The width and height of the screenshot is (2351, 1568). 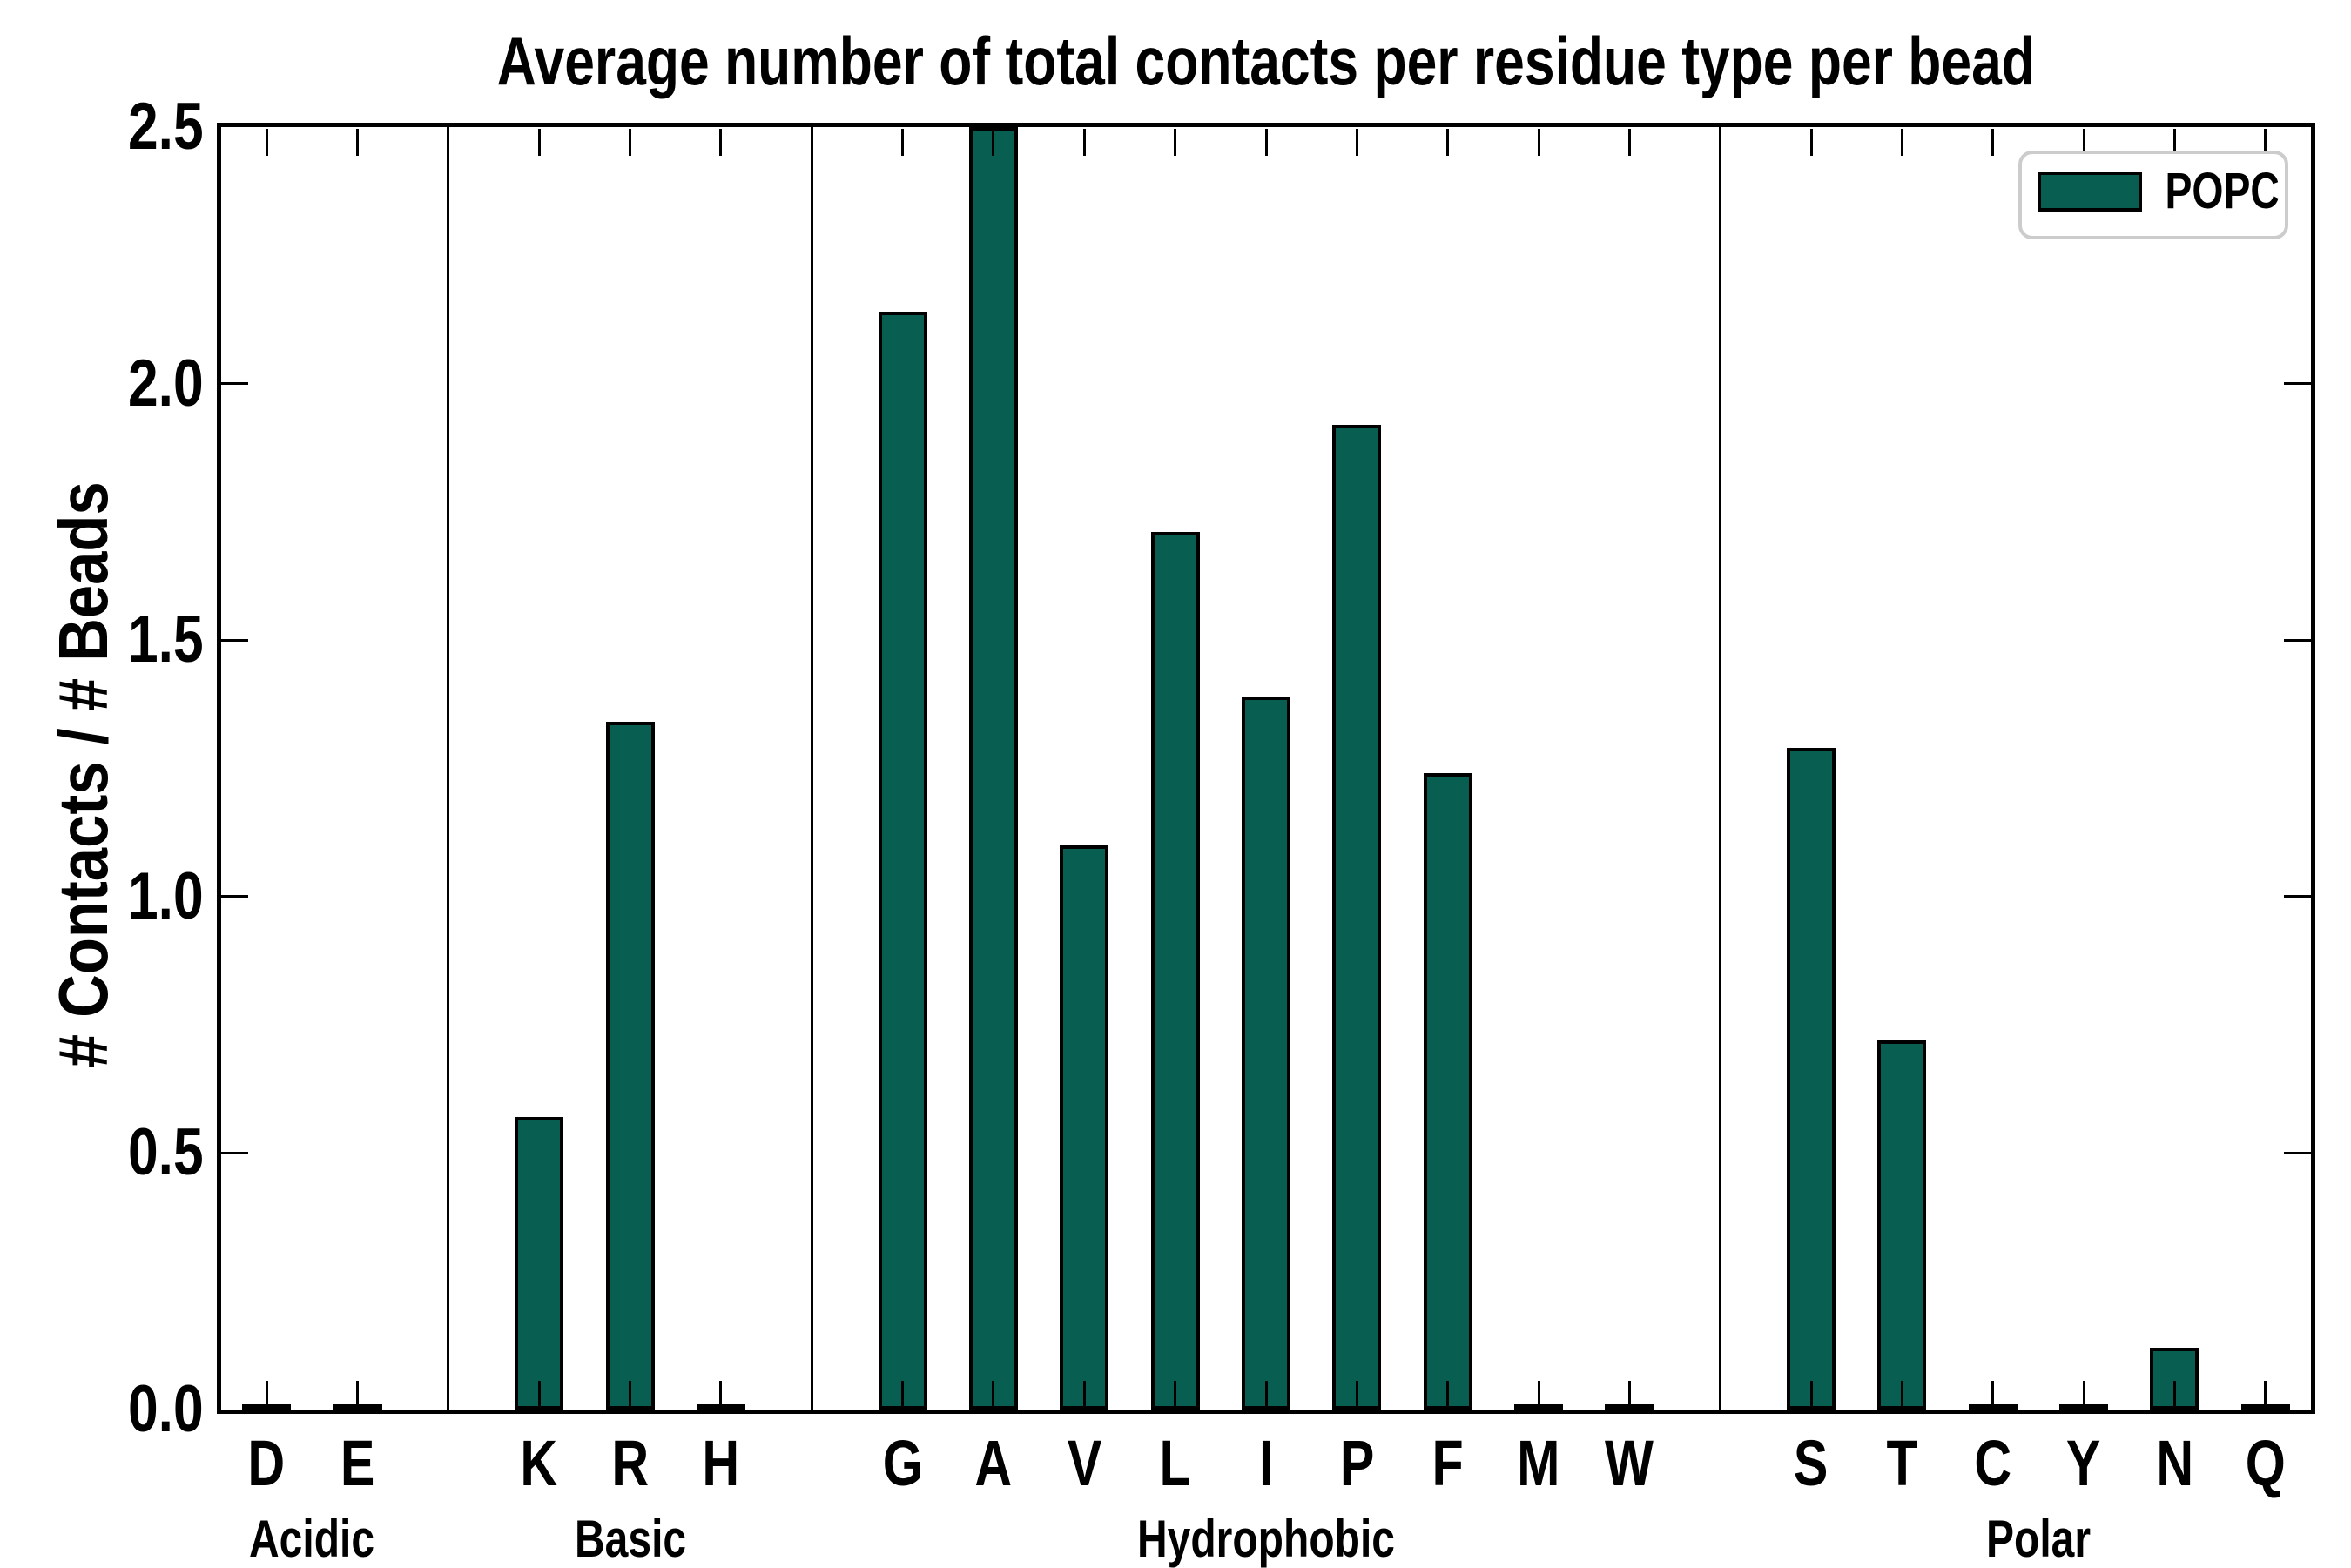 What do you see at coordinates (2265, 1394) in the screenshot?
I see `x-tick-bottom-Q` at bounding box center [2265, 1394].